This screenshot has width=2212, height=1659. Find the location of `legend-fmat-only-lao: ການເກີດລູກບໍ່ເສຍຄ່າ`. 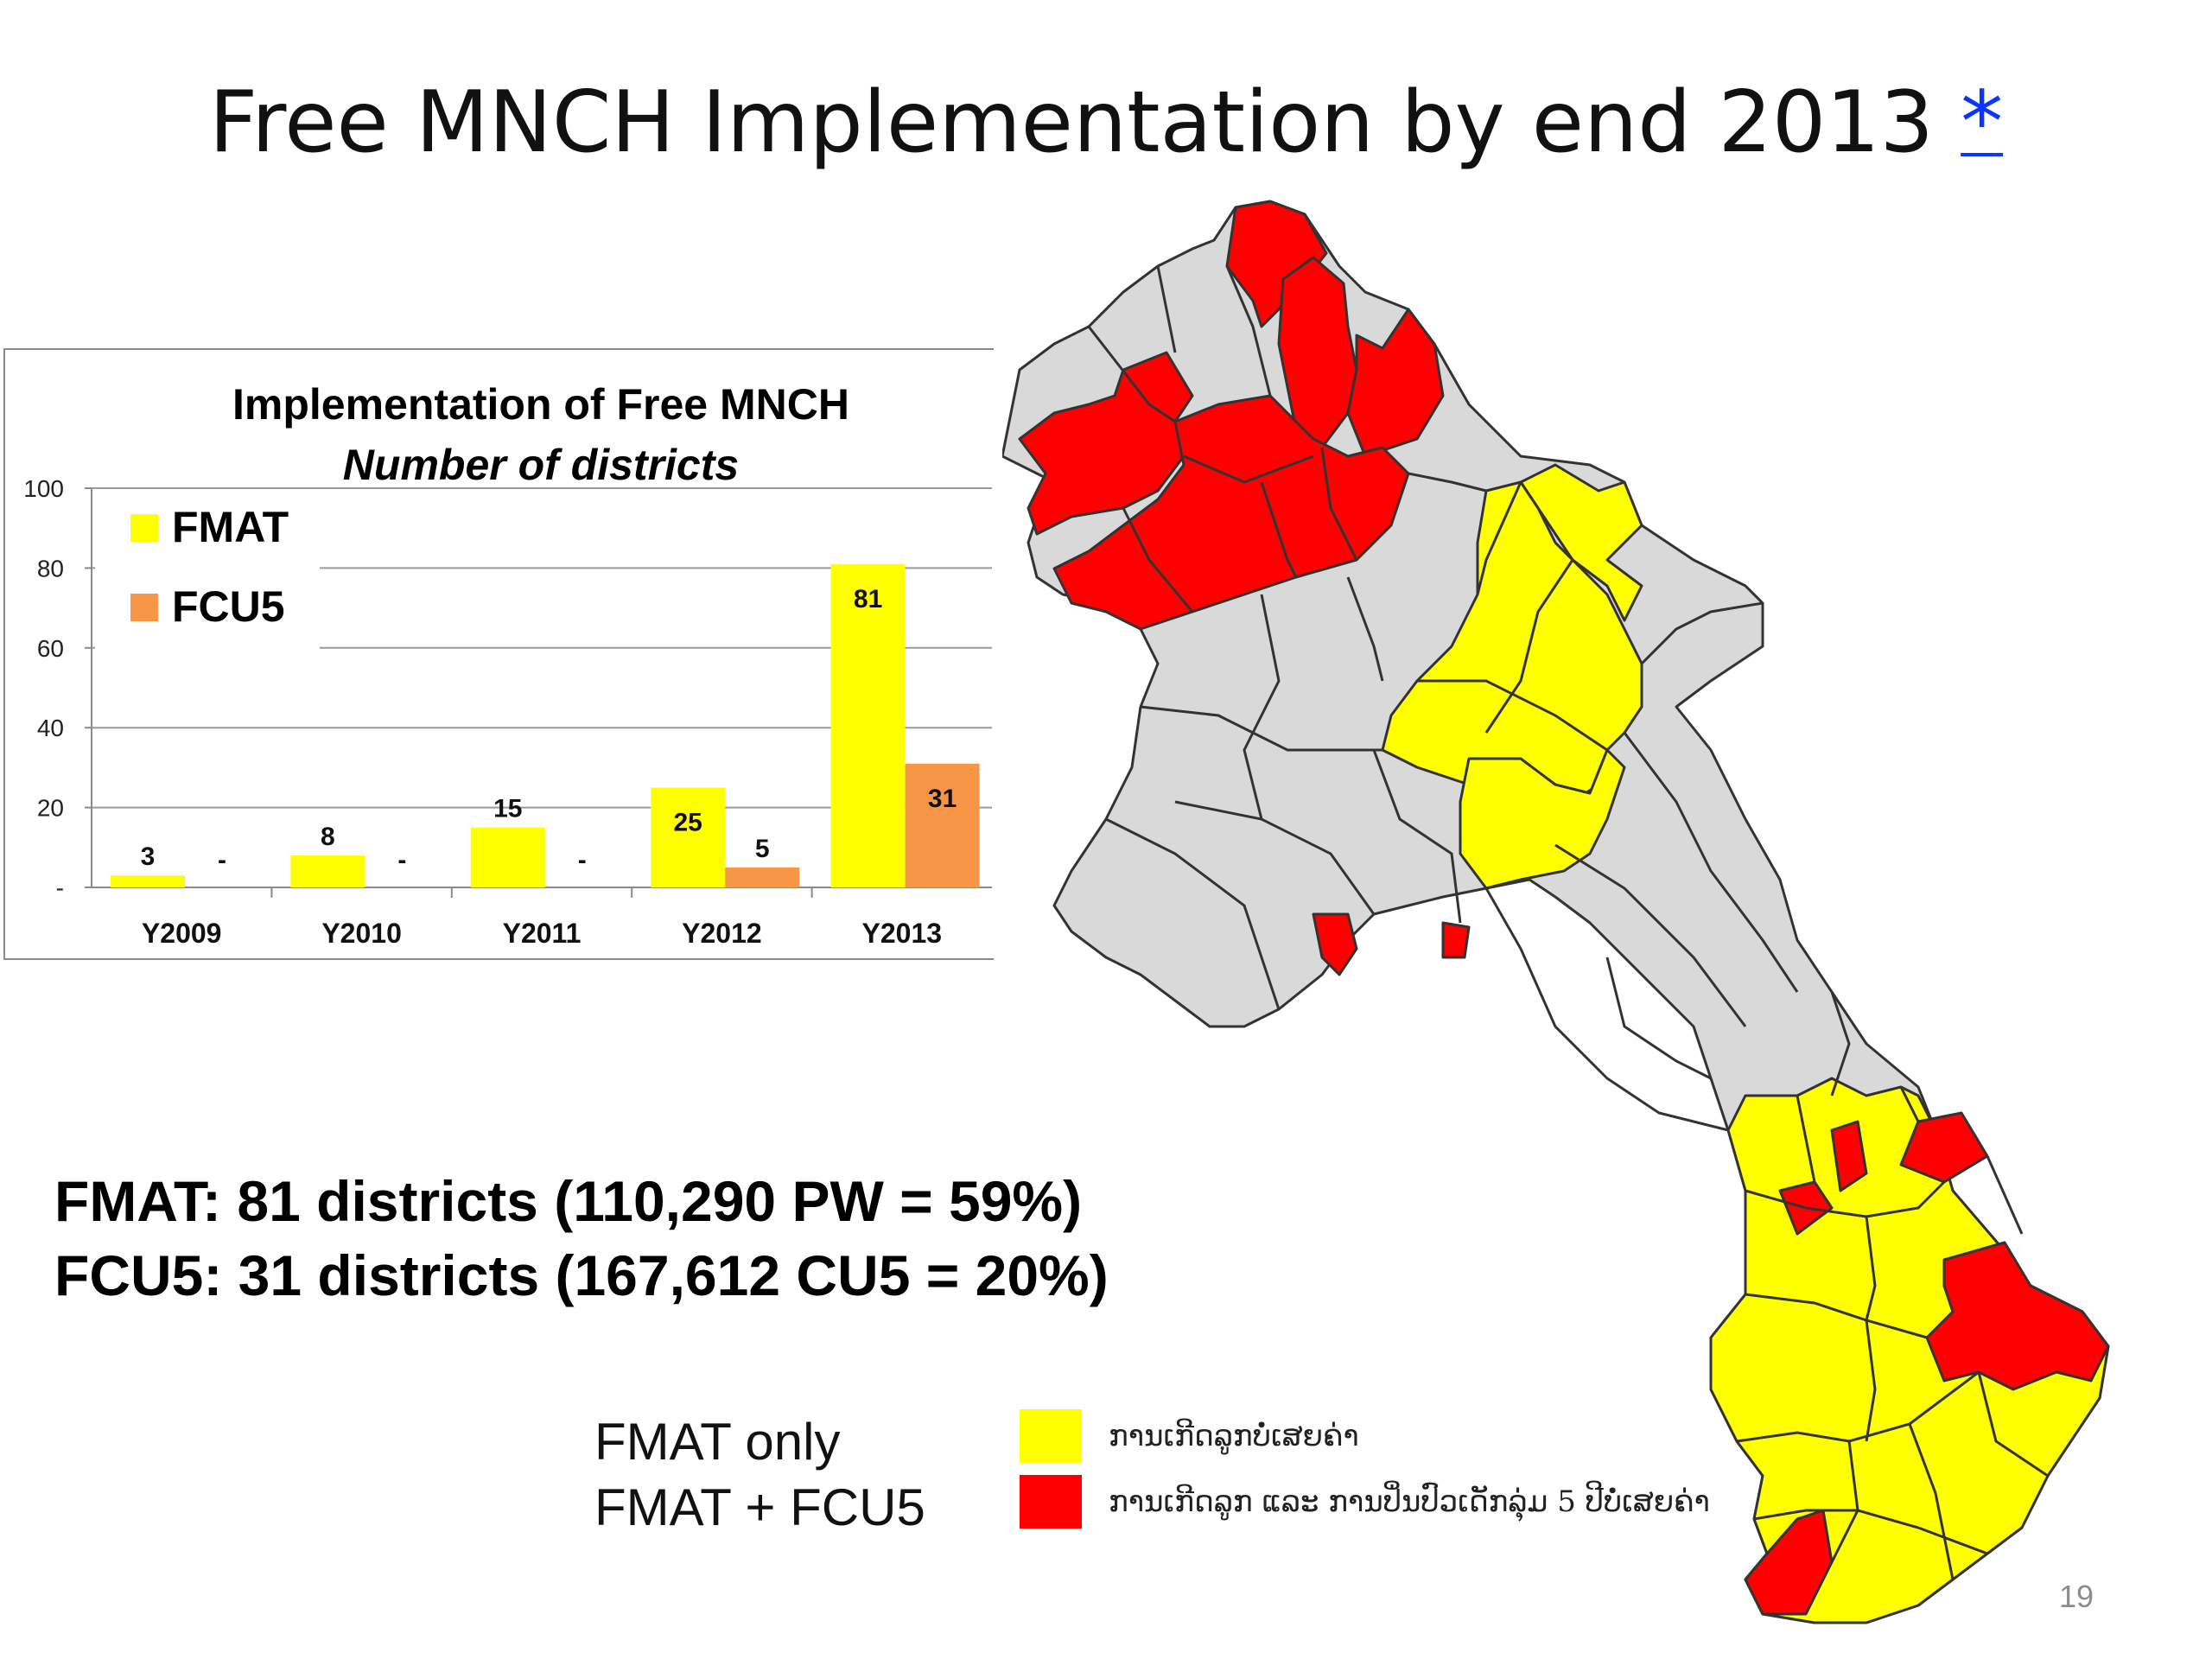

legend-fmat-only-lao: ການເກີດລູກບໍ່ເສຍຄ່າ is located at coordinates (1234, 1436).